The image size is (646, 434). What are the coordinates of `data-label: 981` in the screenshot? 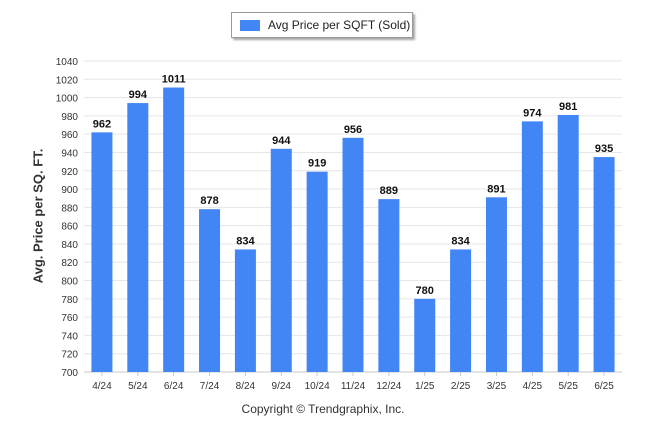 It's located at (568, 107).